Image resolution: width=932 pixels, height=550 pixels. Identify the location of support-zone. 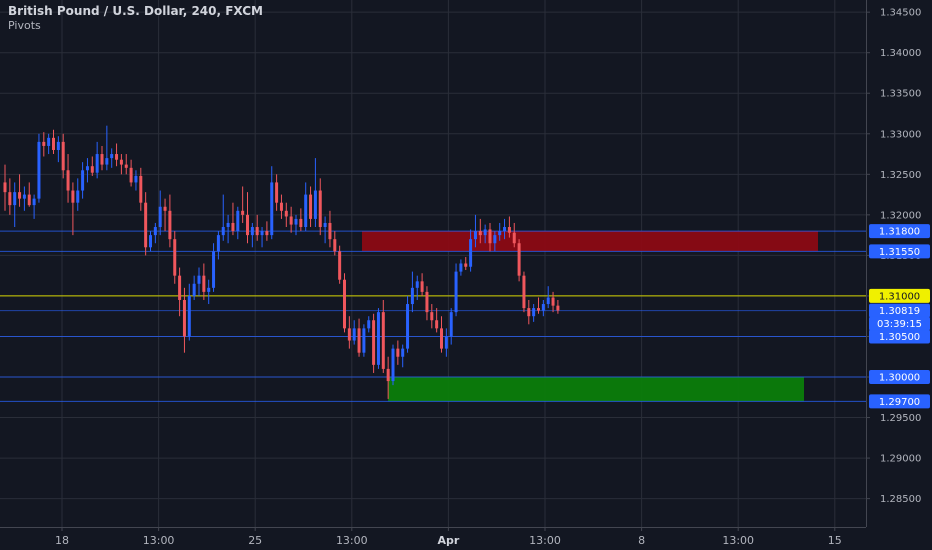
(596, 389).